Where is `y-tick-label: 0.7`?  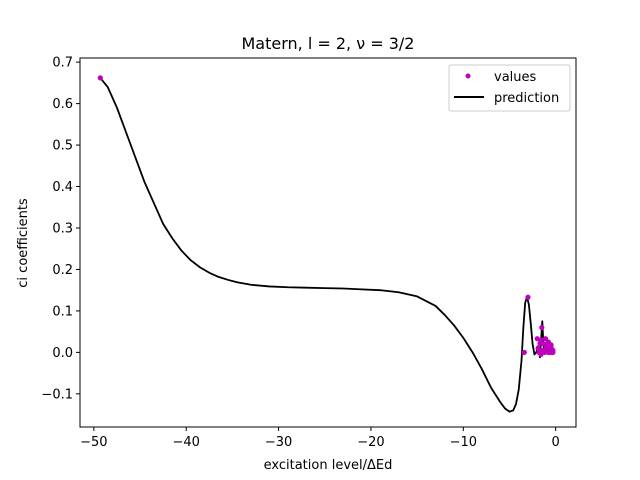
y-tick-label: 0.7 is located at coordinates (62, 63).